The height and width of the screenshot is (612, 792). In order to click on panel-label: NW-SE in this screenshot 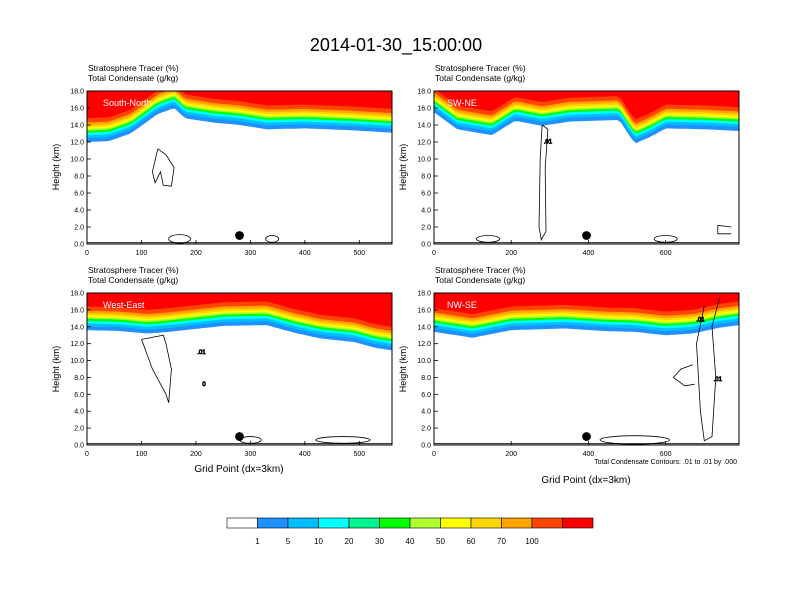, I will do `click(462, 305)`.